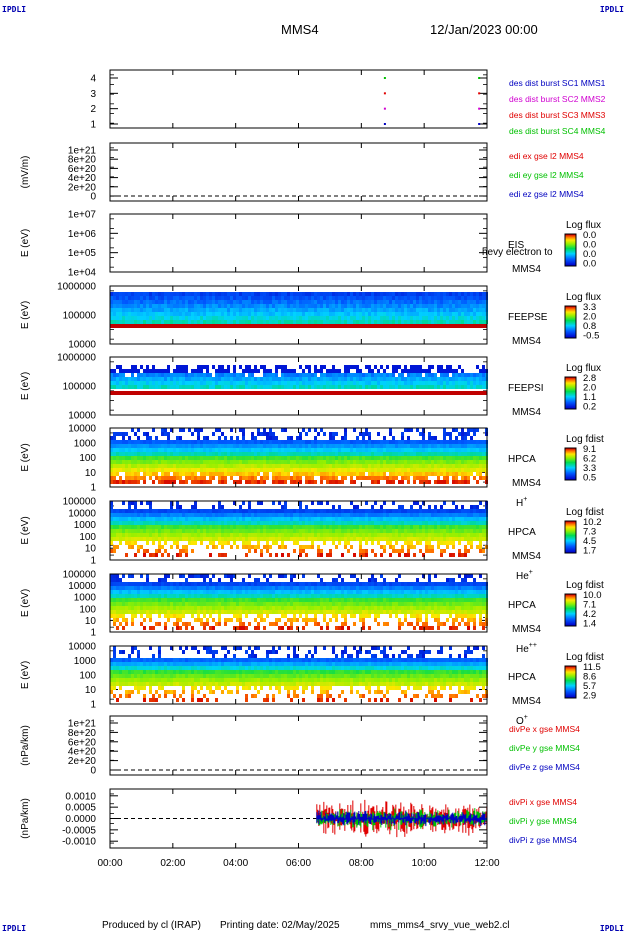  Describe the element at coordinates (589, 264) in the screenshot. I see `colorbar-tick-label: 0.0` at that location.